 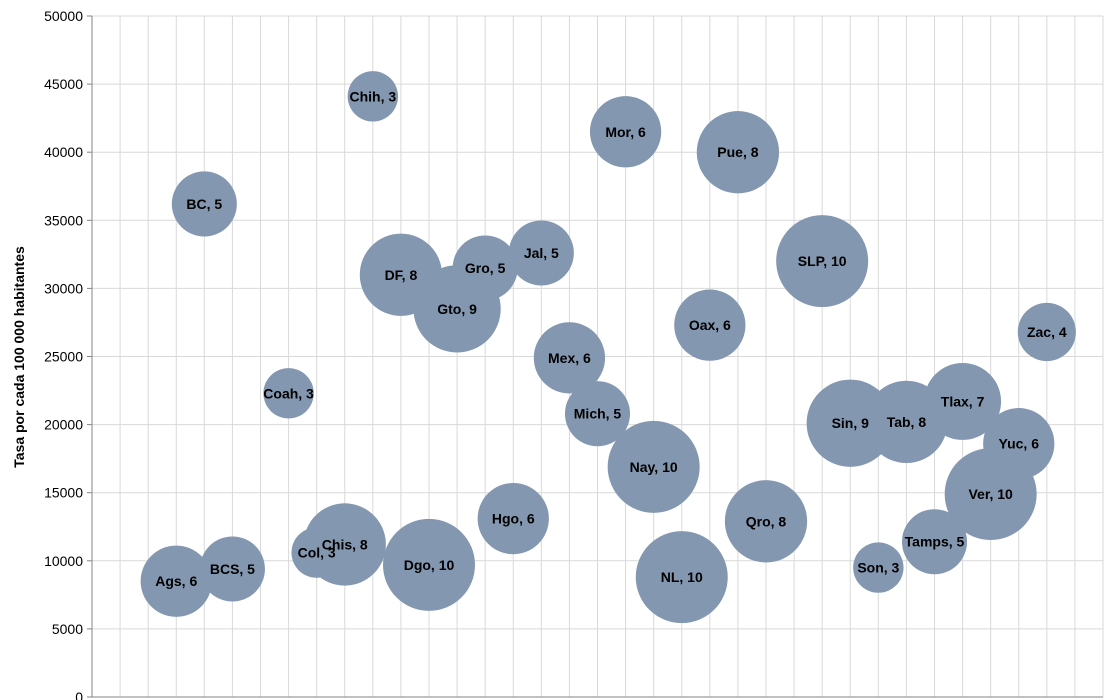 I want to click on bubble-label-ags: Ags, 6, so click(x=176, y=581).